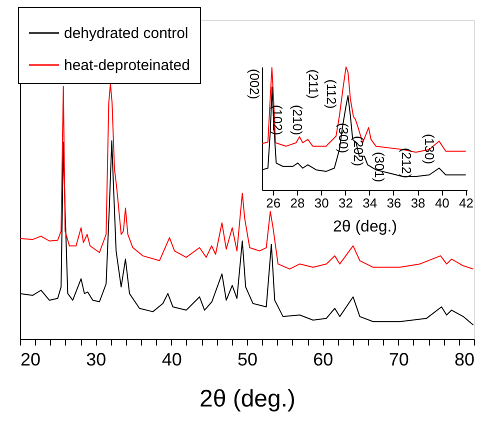  I want to click on x-tick-label: 70, so click(398, 360).